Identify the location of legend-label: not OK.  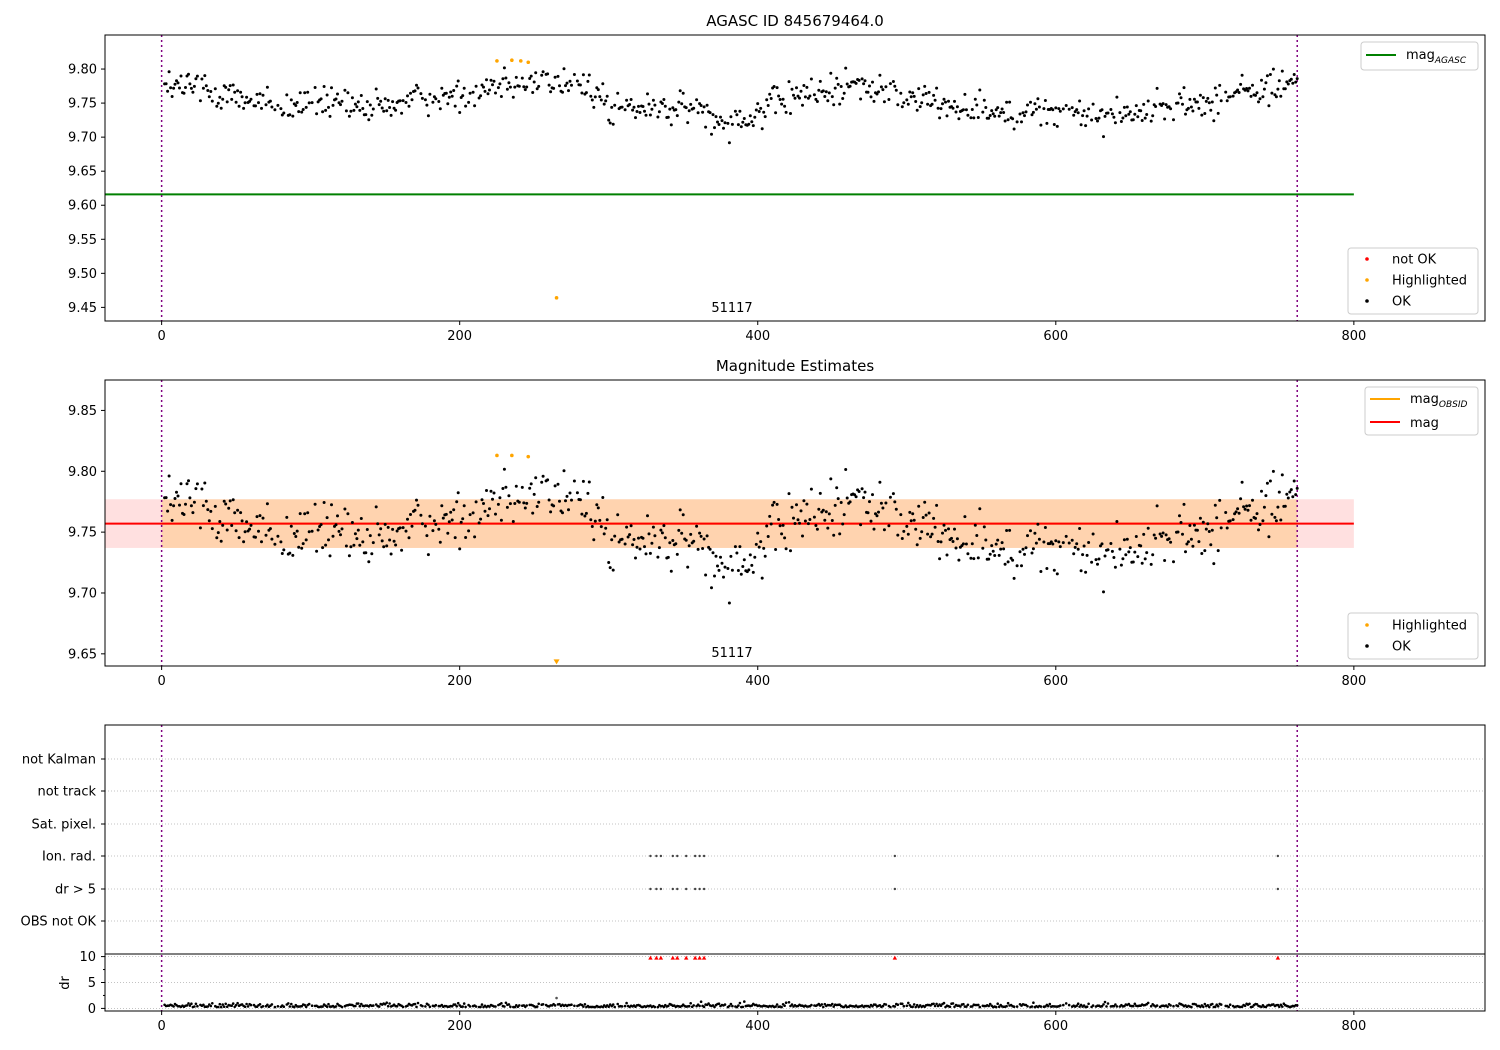
(1414, 260).